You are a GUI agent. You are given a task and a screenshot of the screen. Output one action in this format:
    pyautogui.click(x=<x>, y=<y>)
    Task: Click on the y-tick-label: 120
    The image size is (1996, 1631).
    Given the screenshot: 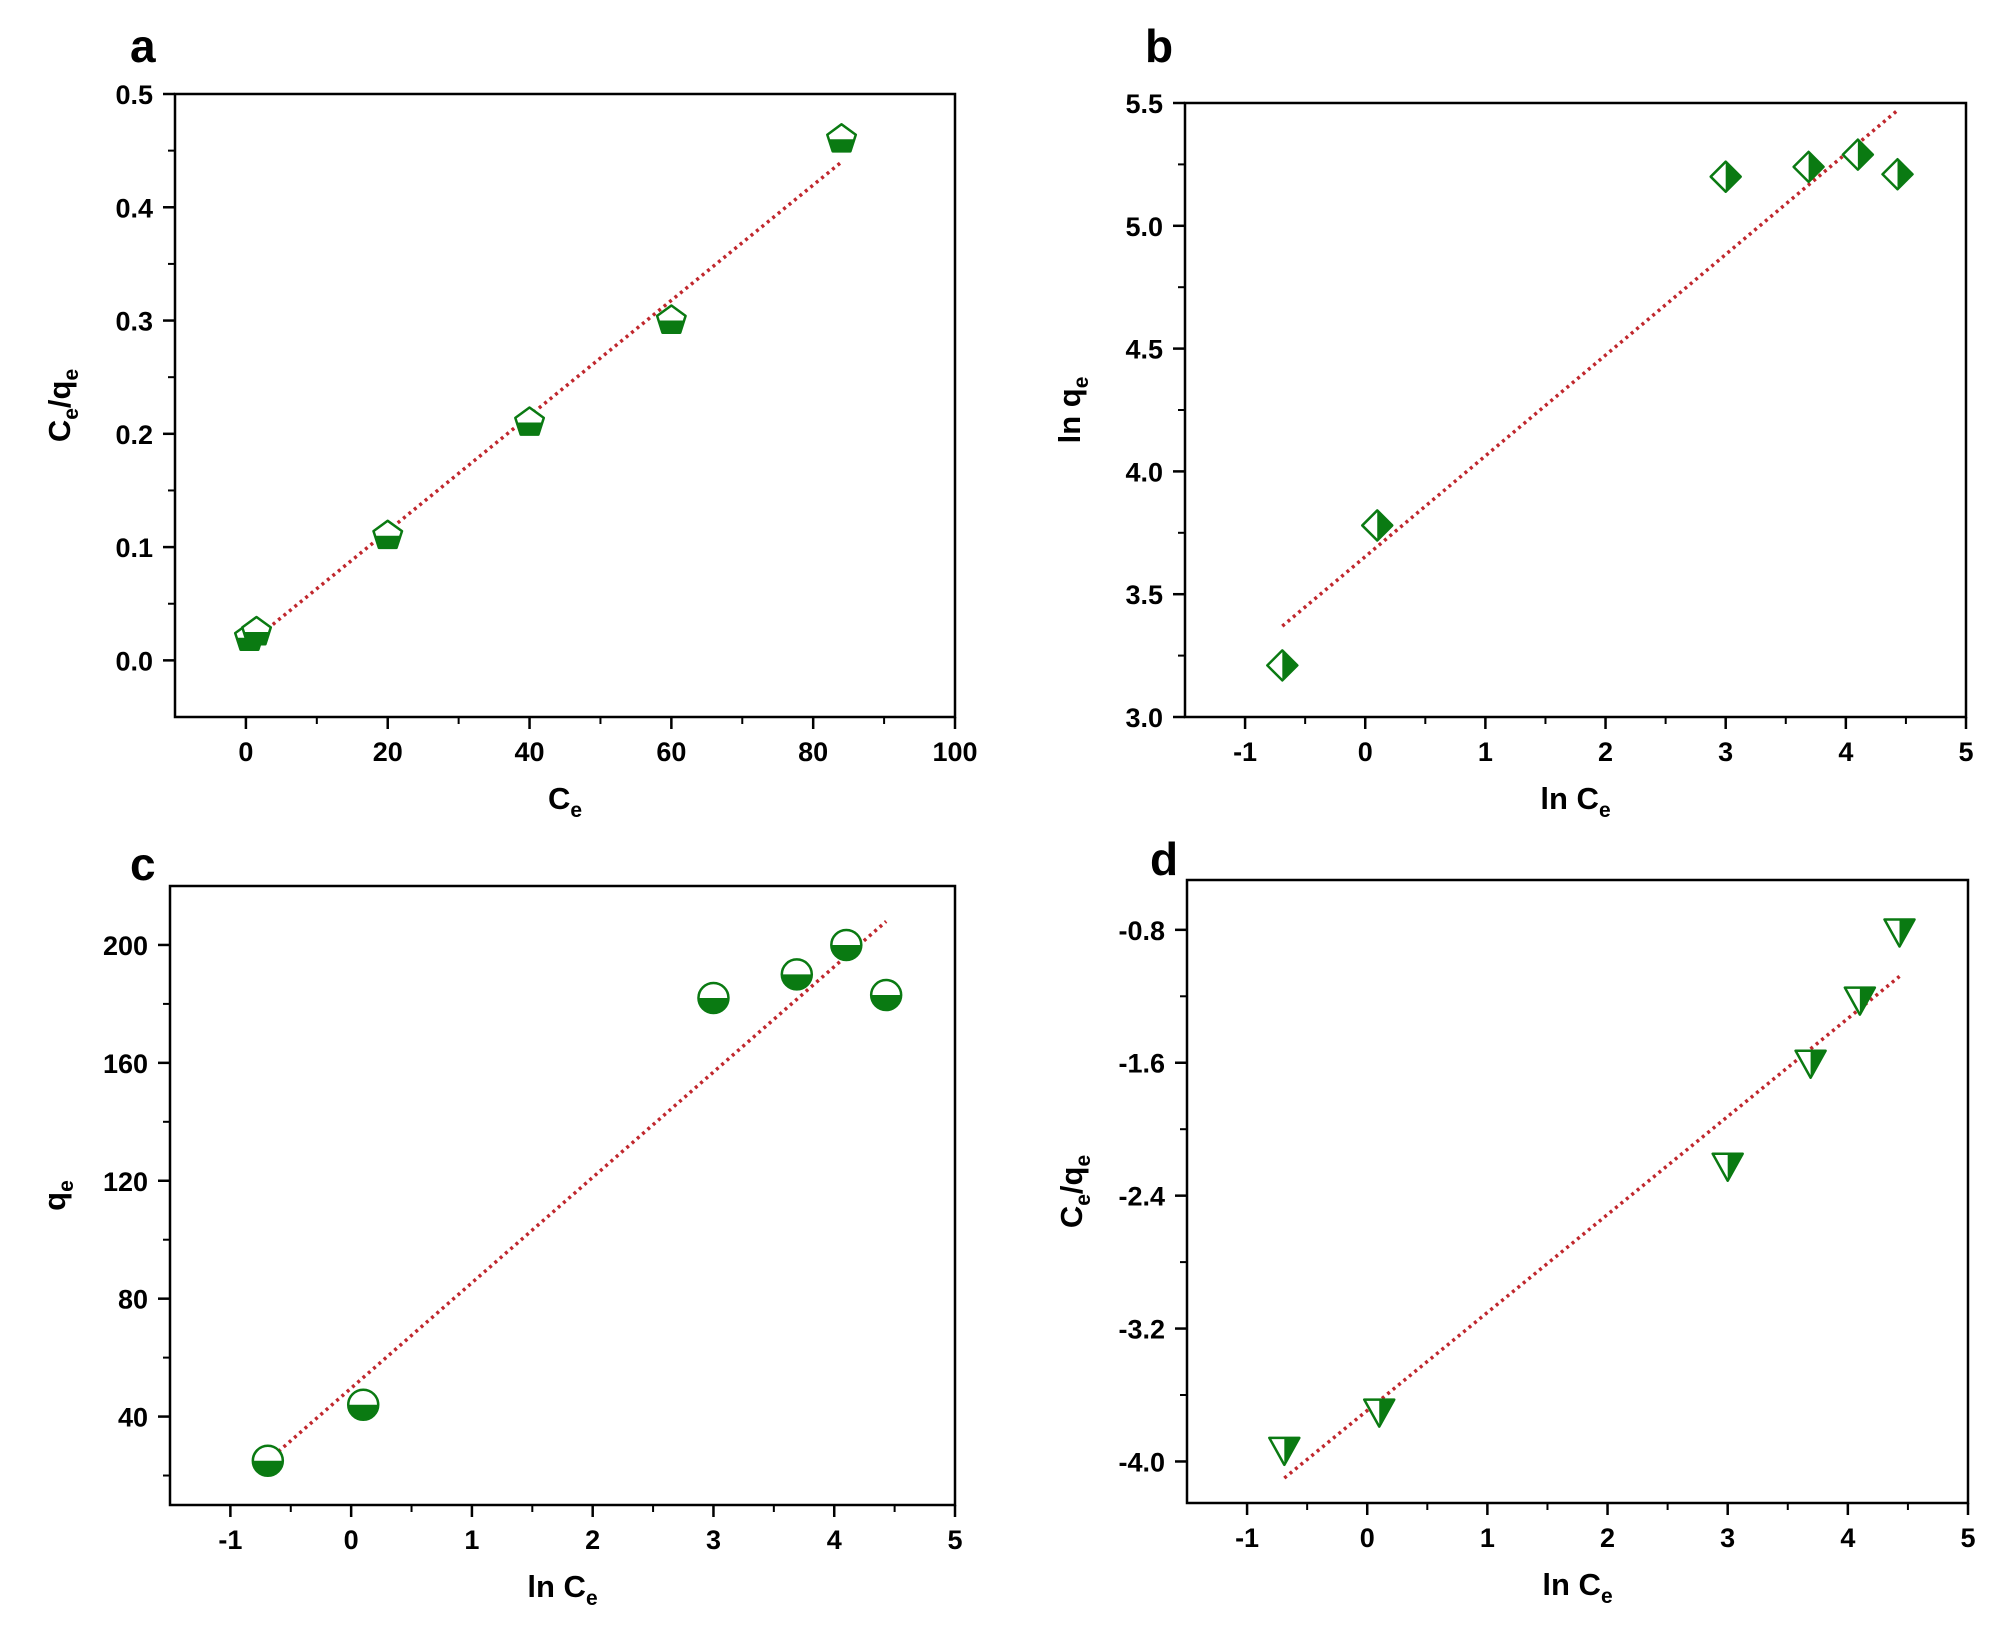 What is the action you would take?
    pyautogui.click(x=125, y=1182)
    